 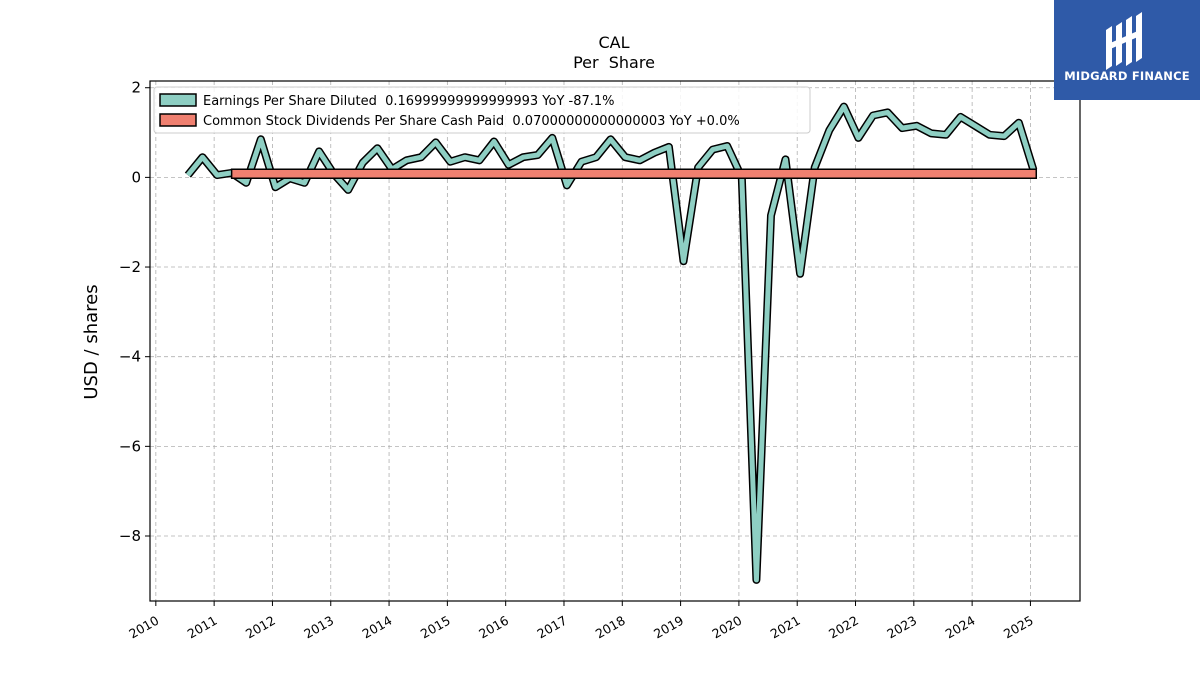 What do you see at coordinates (143, 627) in the screenshot?
I see `x-tick-label: 2010` at bounding box center [143, 627].